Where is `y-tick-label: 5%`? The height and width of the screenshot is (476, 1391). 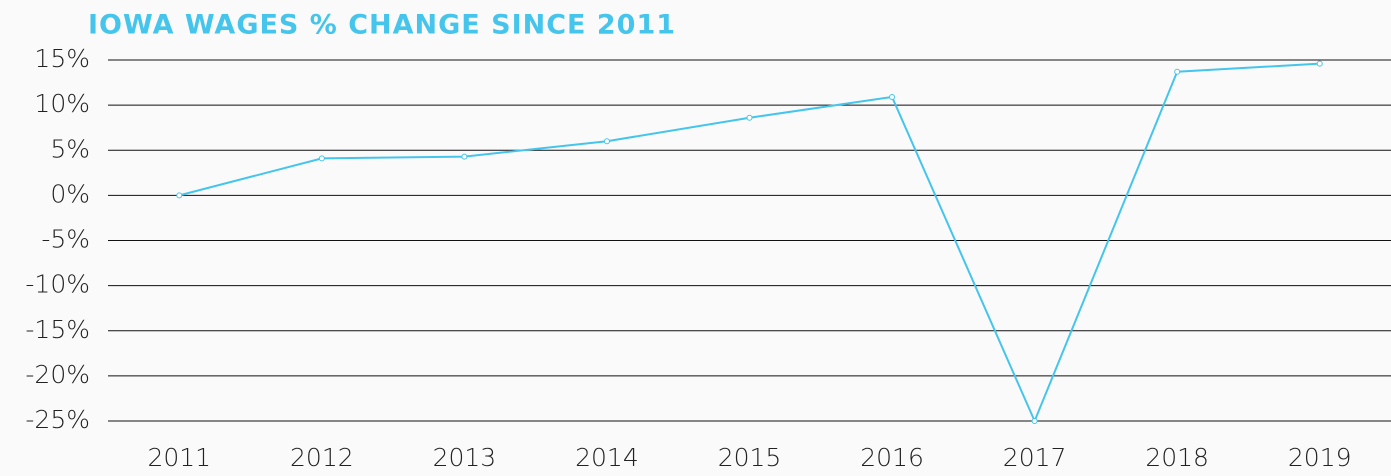
y-tick-label: 5% is located at coordinates (70, 148).